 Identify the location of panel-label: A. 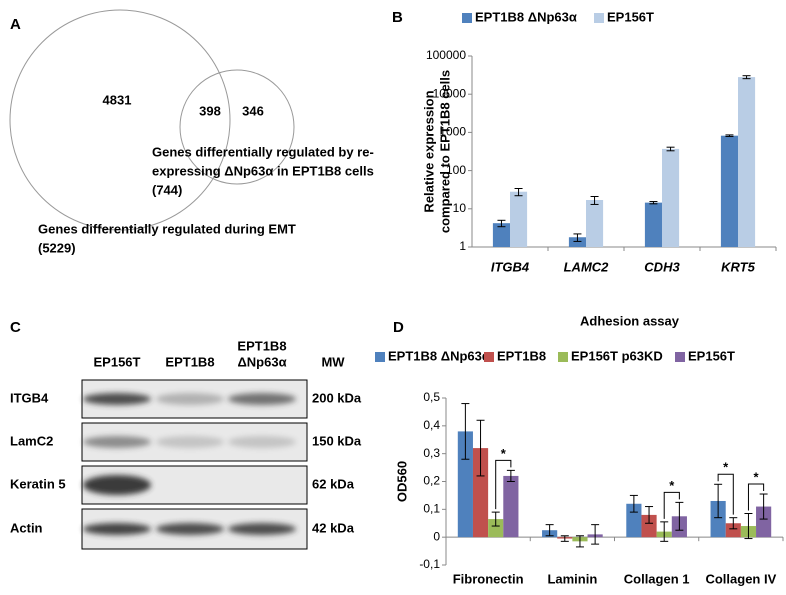
(15, 24).